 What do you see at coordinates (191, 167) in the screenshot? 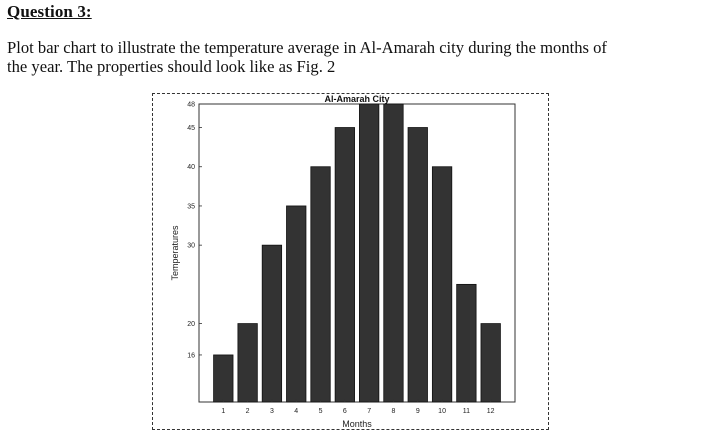
I see `y-tick-label: 40` at bounding box center [191, 167].